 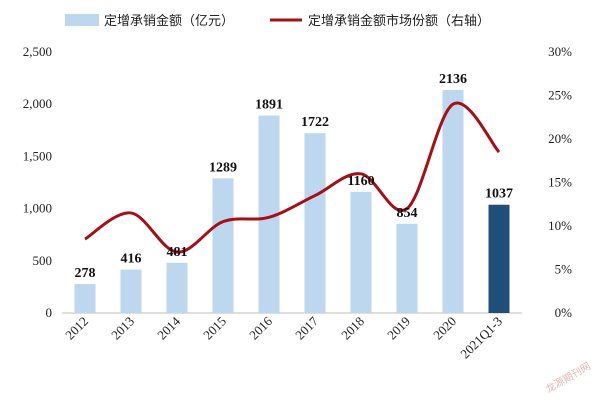 I want to click on bar-data-label: 1160, so click(x=360, y=181).